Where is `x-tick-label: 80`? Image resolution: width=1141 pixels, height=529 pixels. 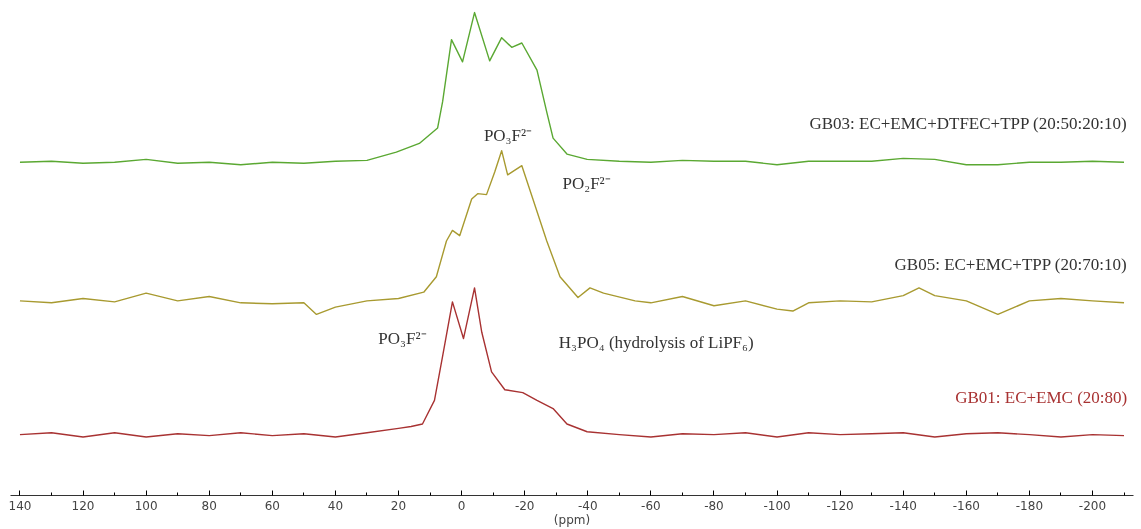
x-tick-label: 80 is located at coordinates (209, 505).